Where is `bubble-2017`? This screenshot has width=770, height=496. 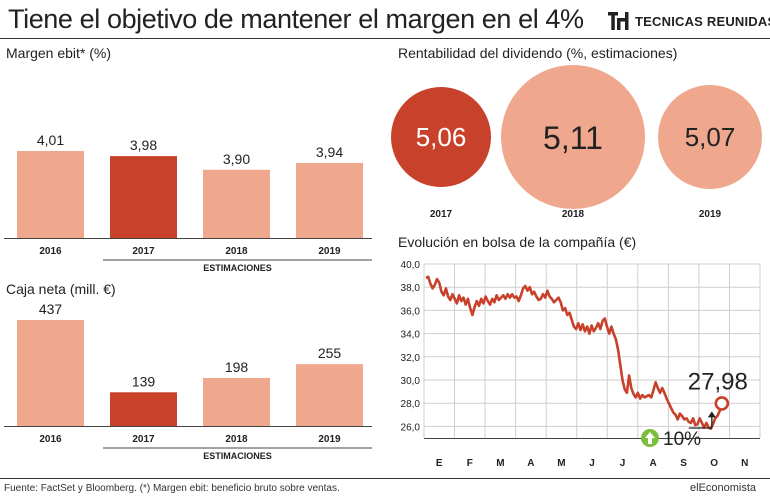
bubble-2017 is located at coordinates (441, 137).